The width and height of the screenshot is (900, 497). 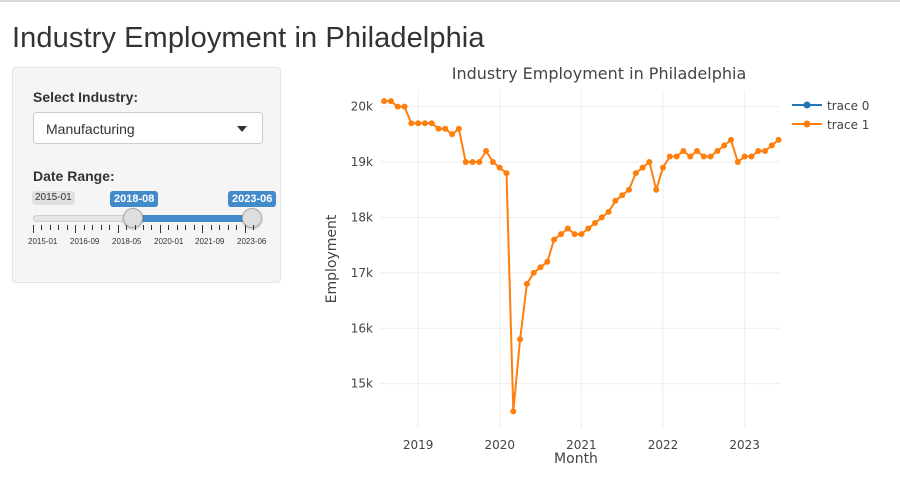 What do you see at coordinates (133, 218) in the screenshot?
I see `slider-from-handle` at bounding box center [133, 218].